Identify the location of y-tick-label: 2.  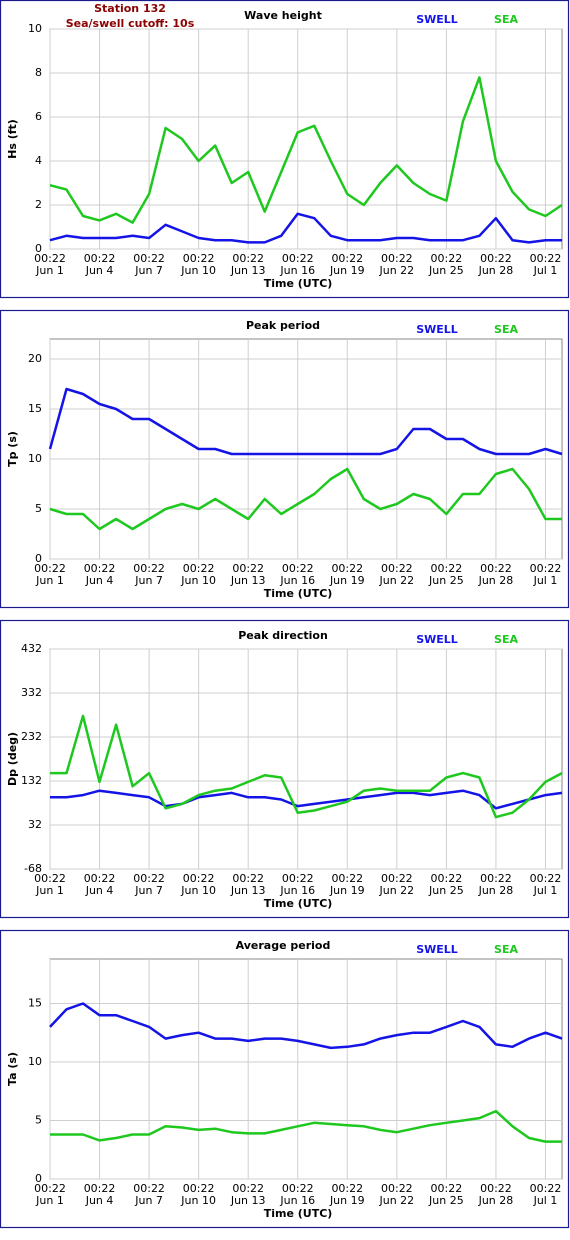
(38, 204).